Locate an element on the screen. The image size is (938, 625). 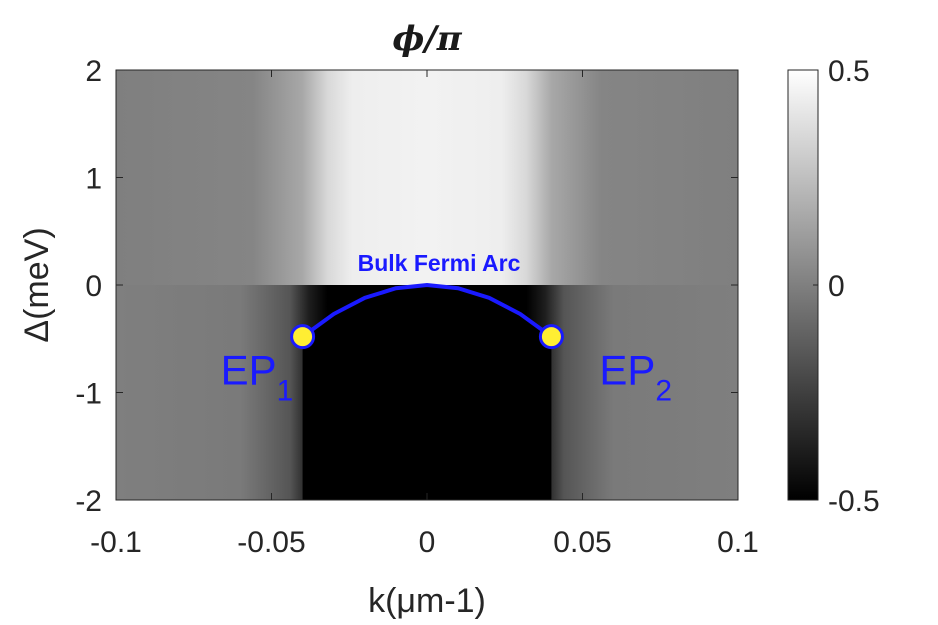
chart-title: ϕ/π is located at coordinates (427, 39).